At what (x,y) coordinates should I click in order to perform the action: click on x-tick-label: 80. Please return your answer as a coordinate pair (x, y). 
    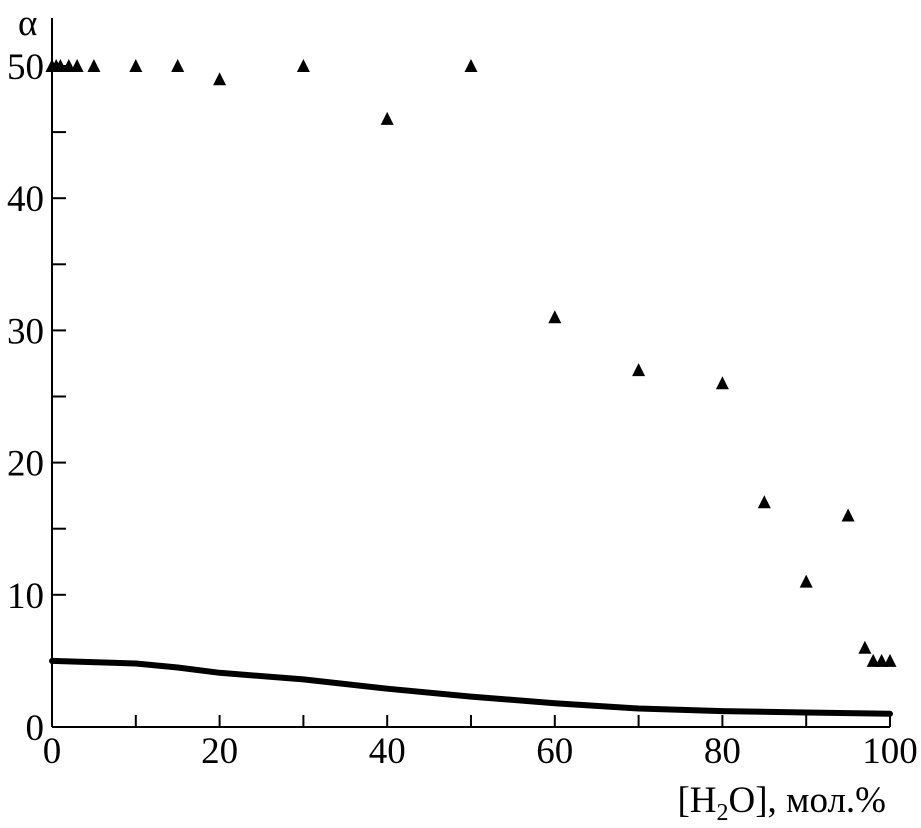
    Looking at the image, I should click on (722, 751).